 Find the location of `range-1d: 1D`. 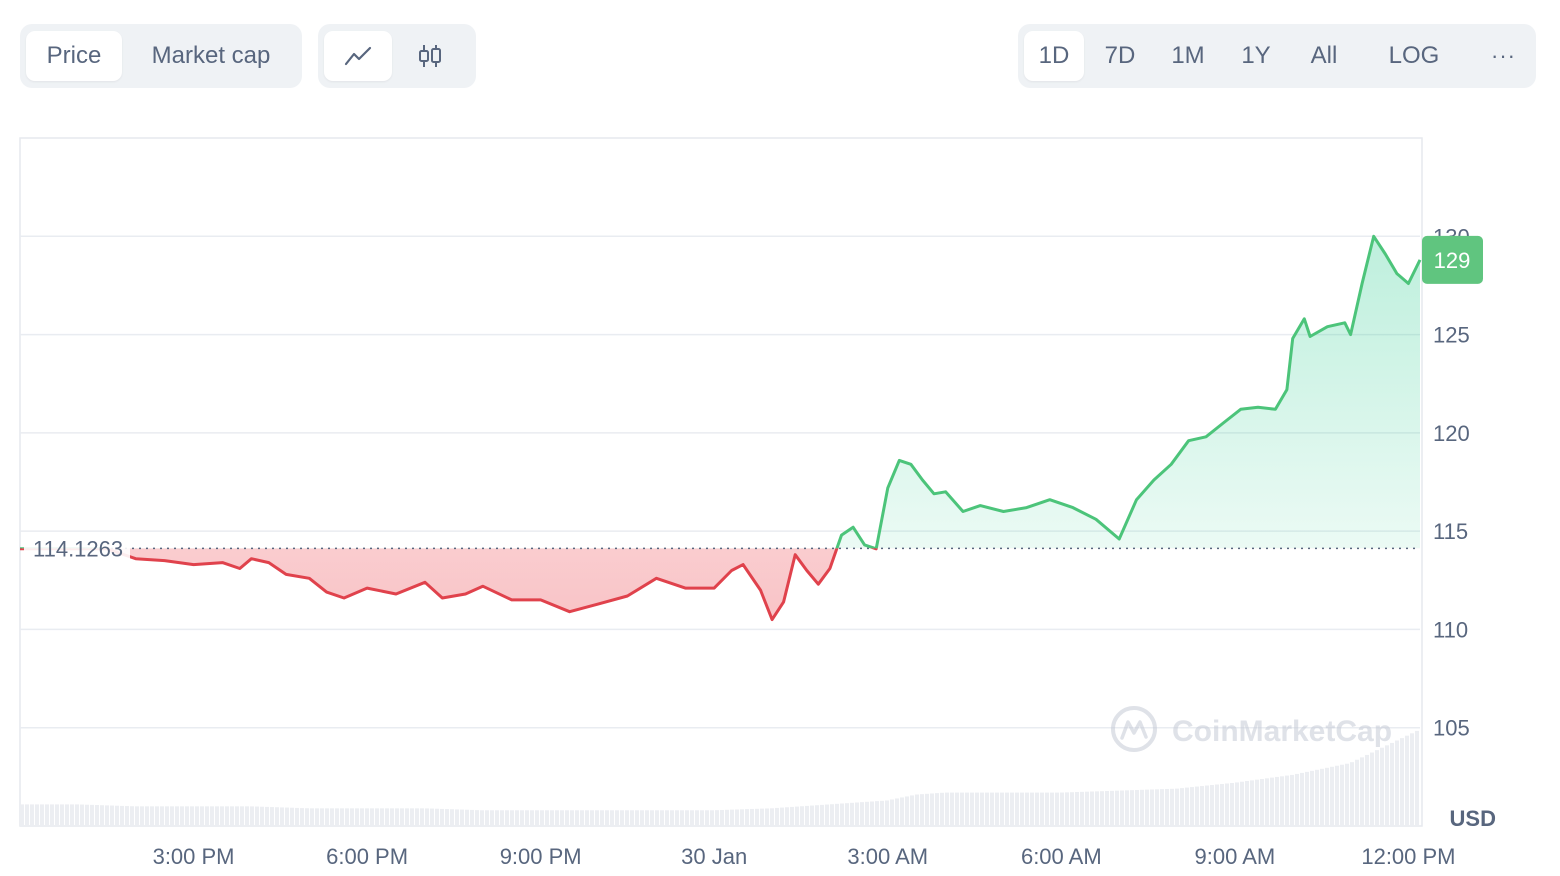

range-1d: 1D is located at coordinates (1054, 56).